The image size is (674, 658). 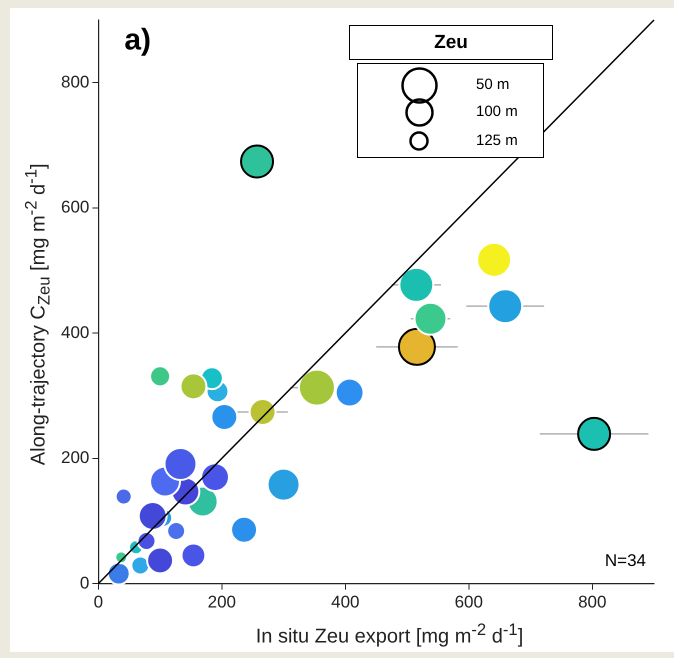 I want to click on y-tick-label: 0, so click(x=85, y=582).